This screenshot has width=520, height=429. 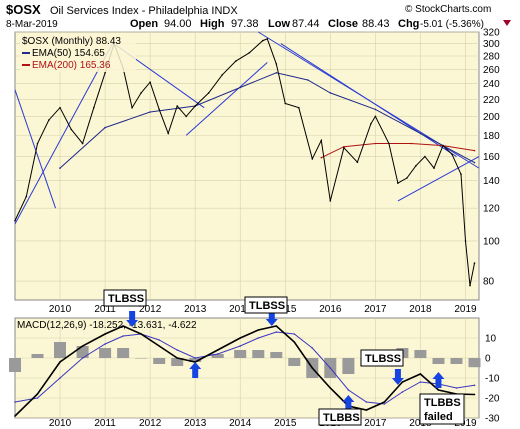 What do you see at coordinates (465, 423) in the screenshot?
I see `macd-x-tick-label: 2019` at bounding box center [465, 423].